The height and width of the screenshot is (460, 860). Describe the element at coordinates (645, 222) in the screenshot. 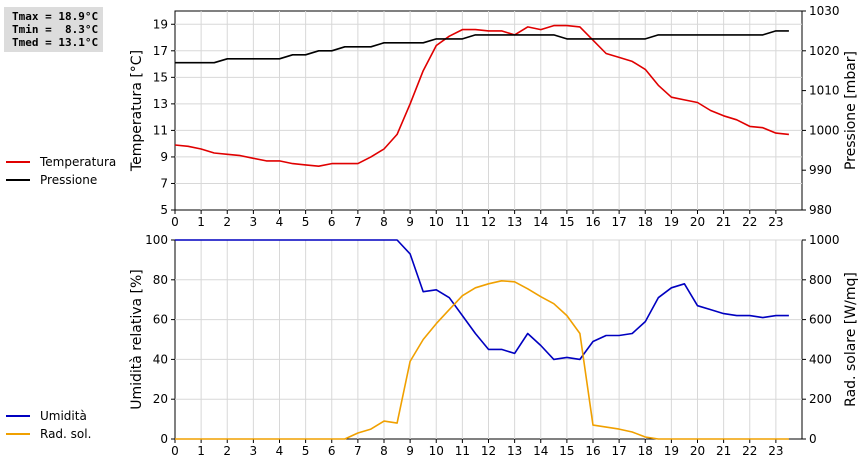

I see `chart1-xtick-label: 18` at that location.